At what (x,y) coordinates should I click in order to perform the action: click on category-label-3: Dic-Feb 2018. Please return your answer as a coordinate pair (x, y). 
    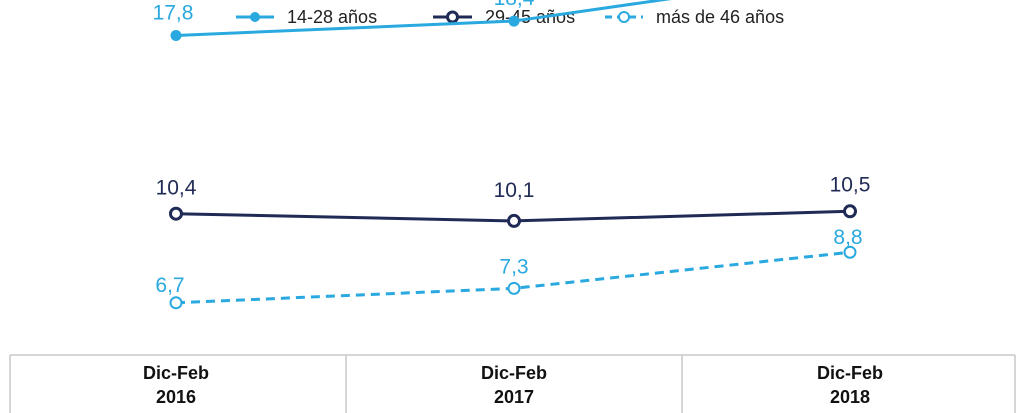
    Looking at the image, I should click on (850, 385).